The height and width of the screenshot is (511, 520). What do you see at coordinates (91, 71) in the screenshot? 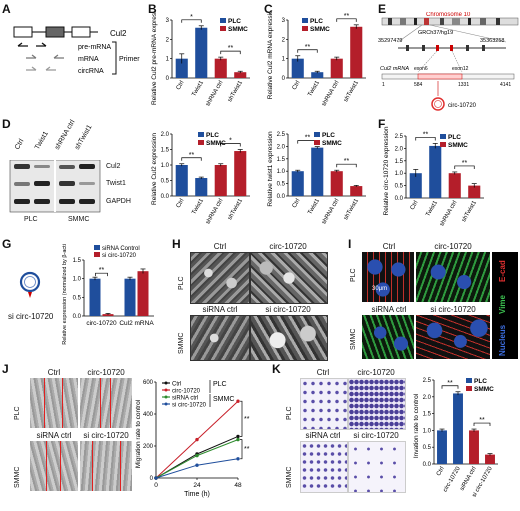
I see `row-label: circRNA` at bounding box center [91, 71].